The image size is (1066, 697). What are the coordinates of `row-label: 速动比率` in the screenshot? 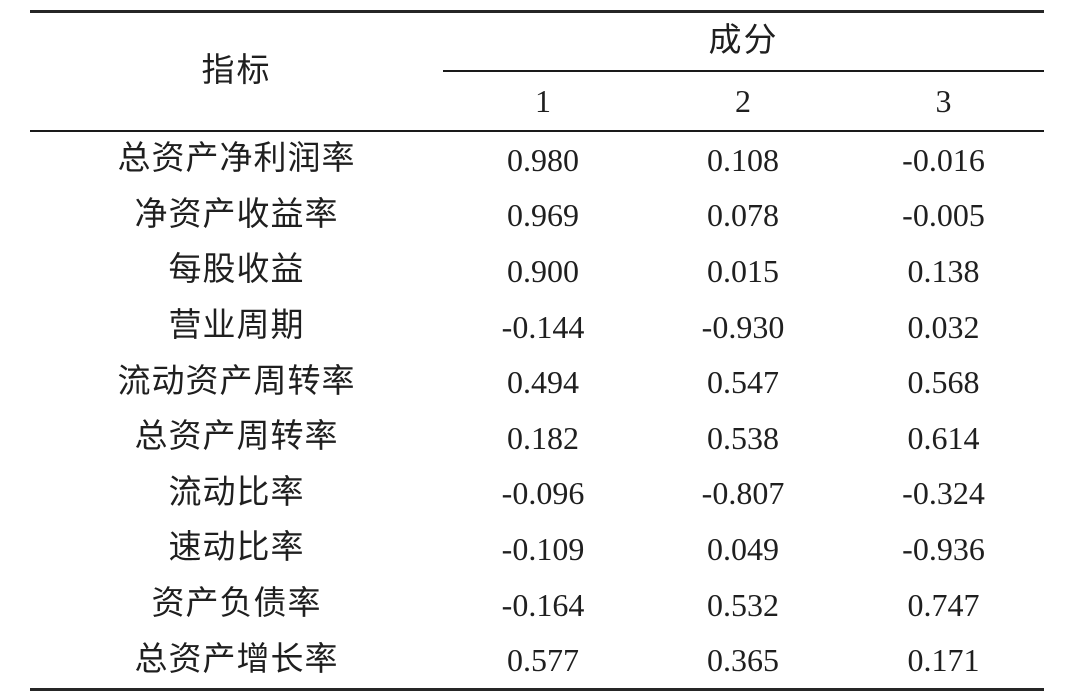 It's located at (236, 548).